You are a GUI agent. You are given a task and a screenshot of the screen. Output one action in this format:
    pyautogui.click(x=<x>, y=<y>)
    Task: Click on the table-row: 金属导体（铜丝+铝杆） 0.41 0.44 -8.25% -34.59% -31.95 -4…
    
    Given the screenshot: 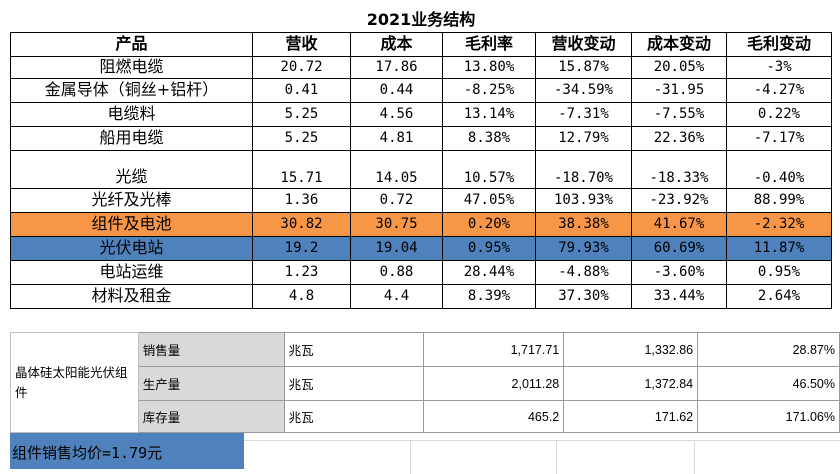 What is the action you would take?
    pyautogui.click(x=421, y=90)
    